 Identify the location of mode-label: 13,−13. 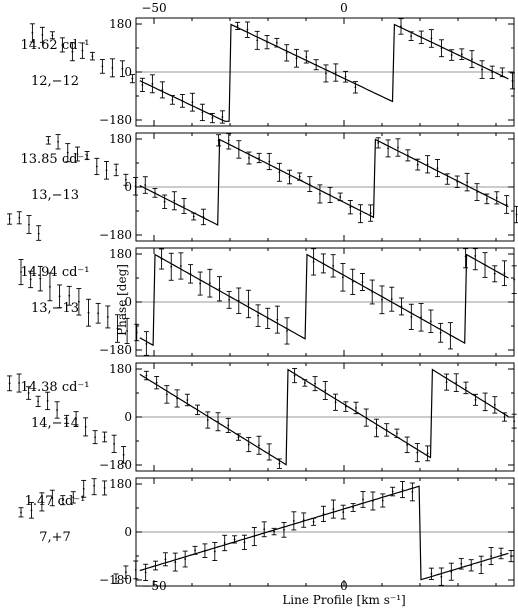
(55, 195).